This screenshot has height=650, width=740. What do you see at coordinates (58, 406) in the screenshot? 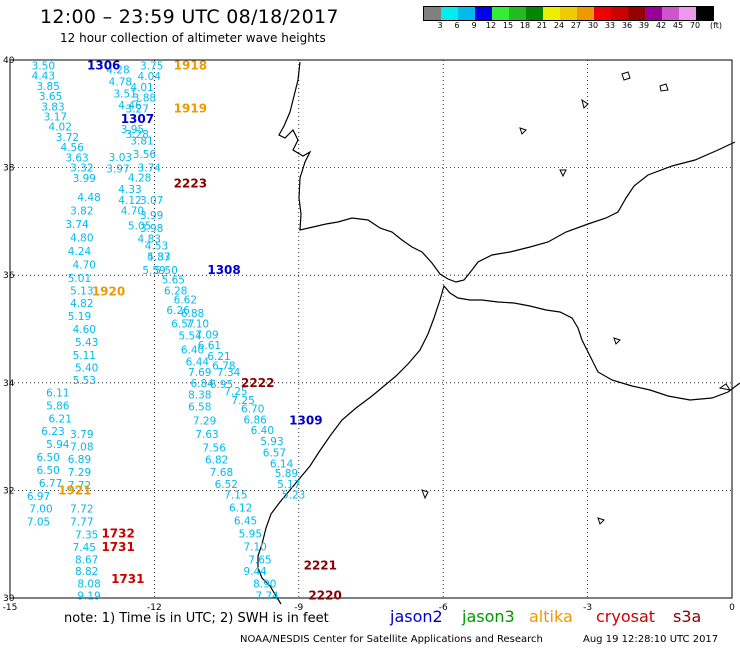
I see `wave-height-value: 5.86` at bounding box center [58, 406].